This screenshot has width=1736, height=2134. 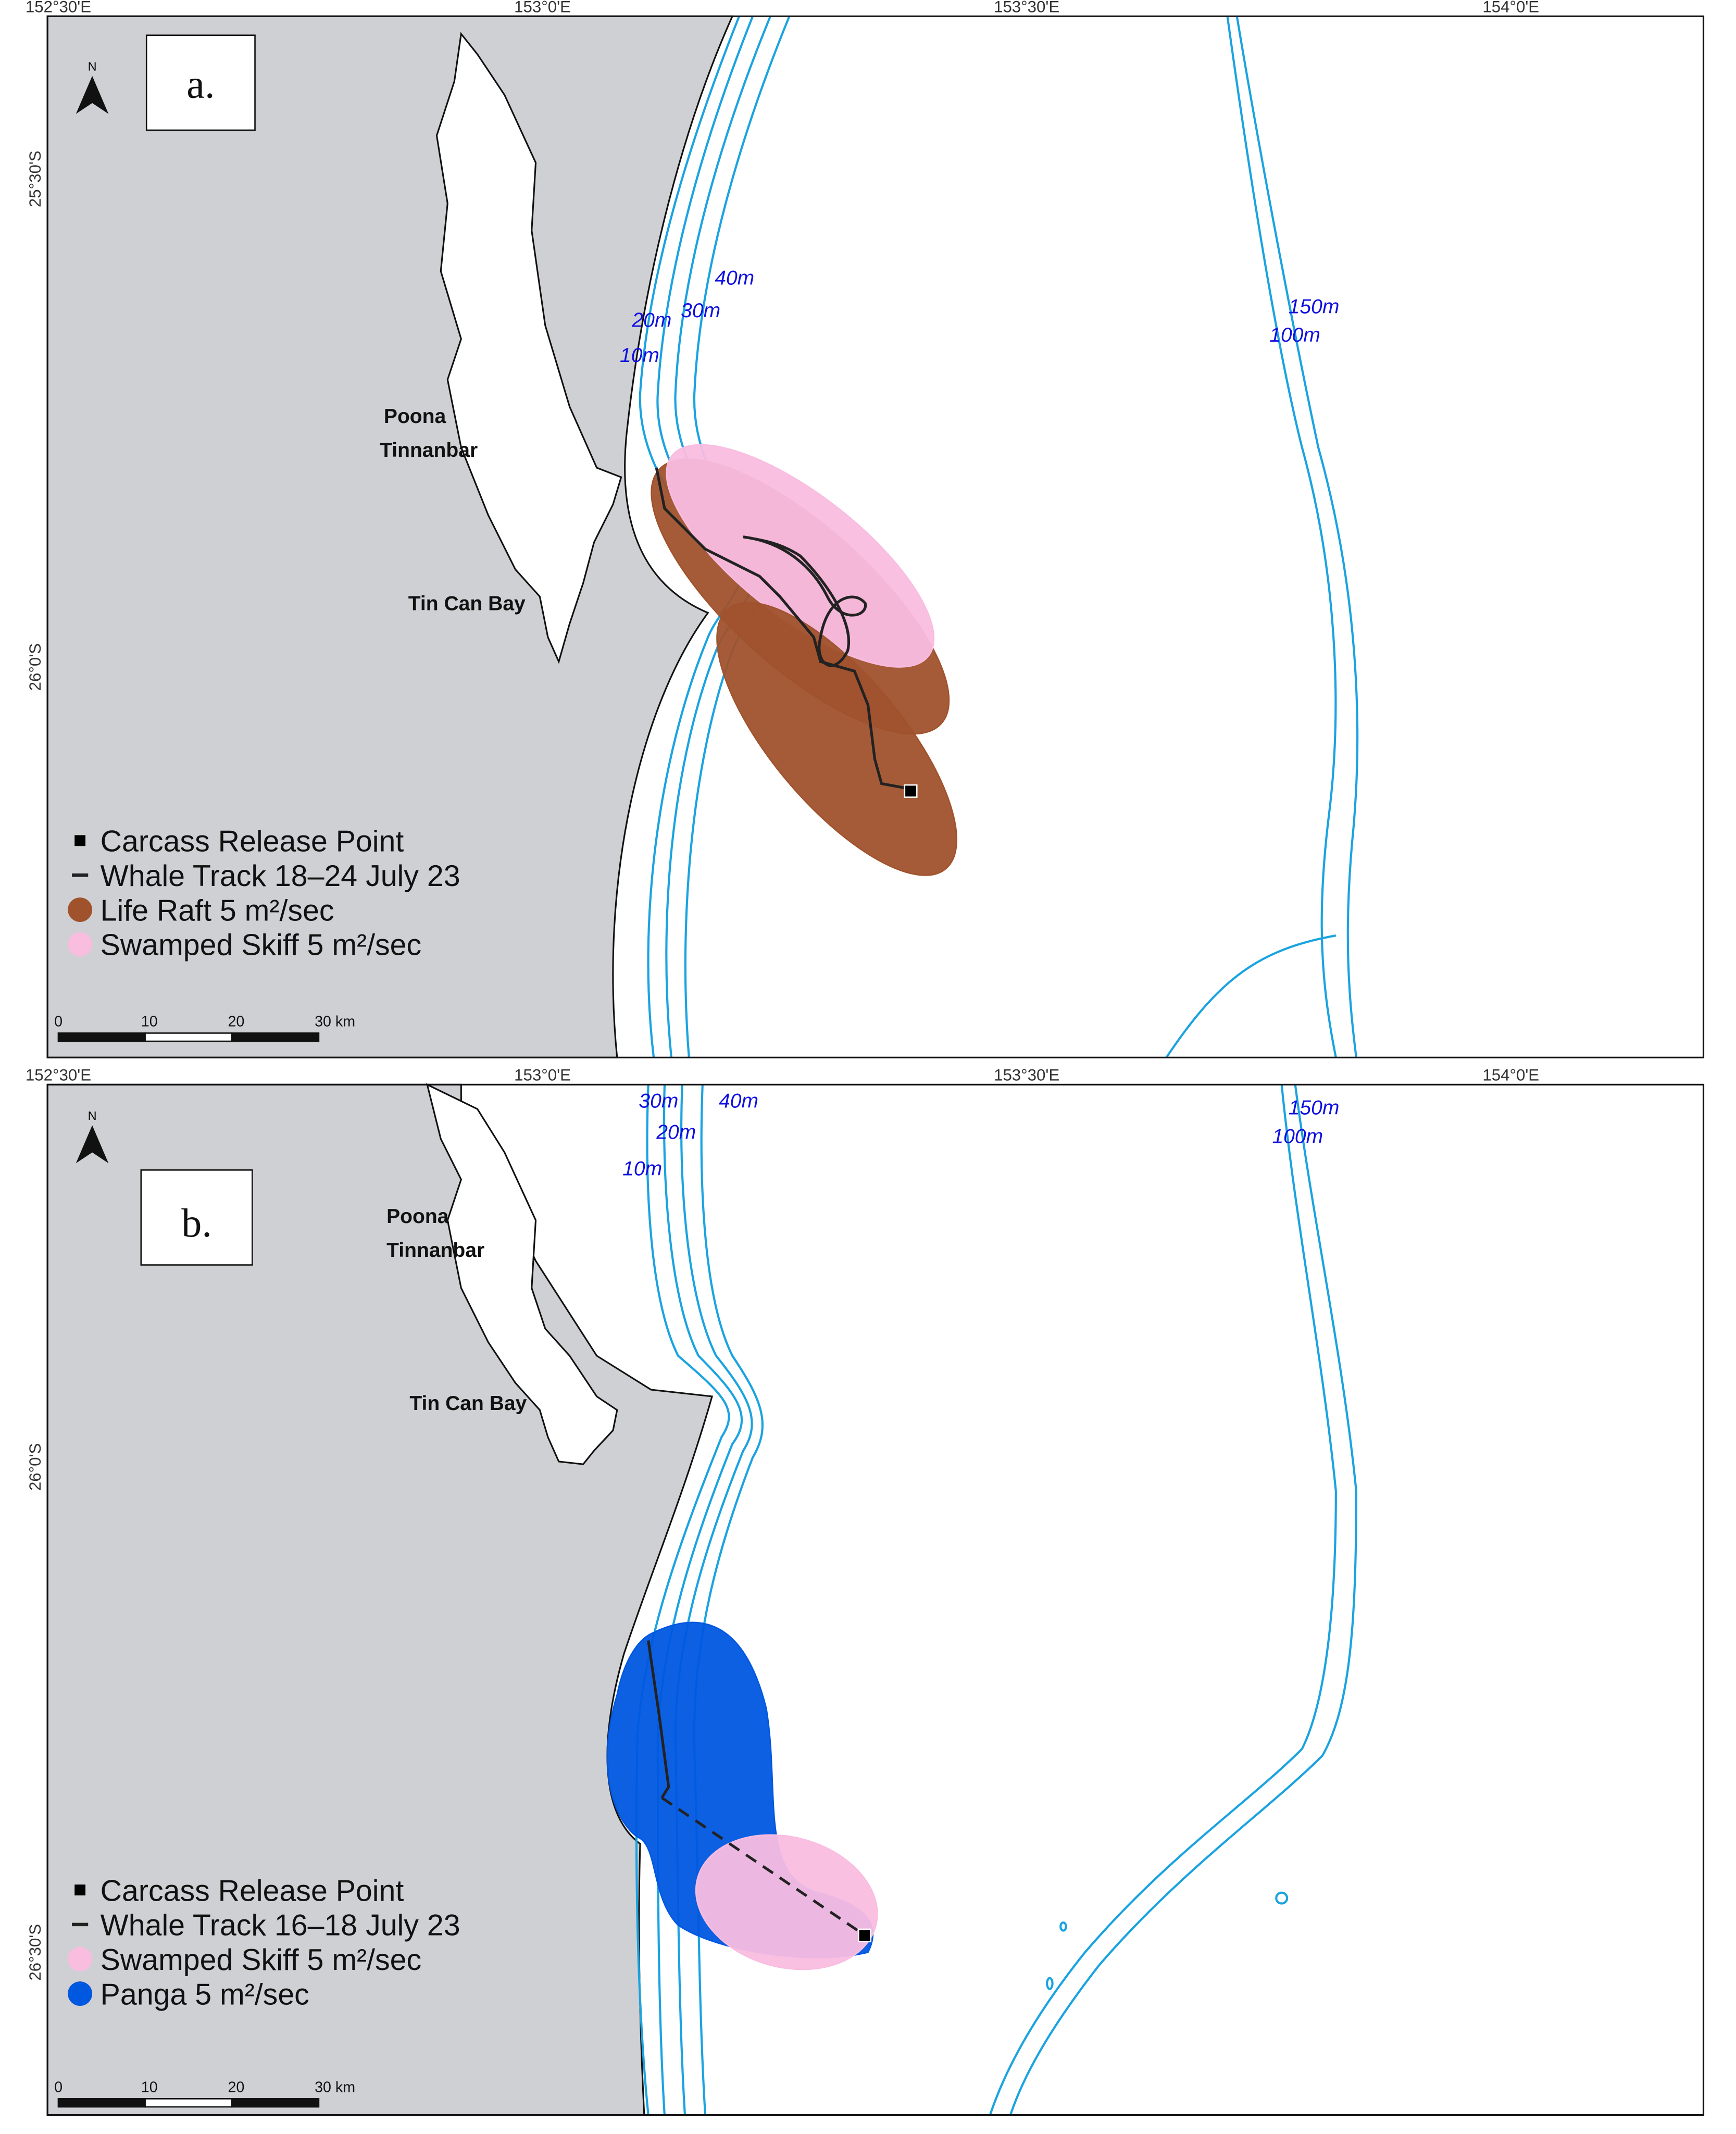 I want to click on lat-tick: 25°30'S, so click(x=35, y=179).